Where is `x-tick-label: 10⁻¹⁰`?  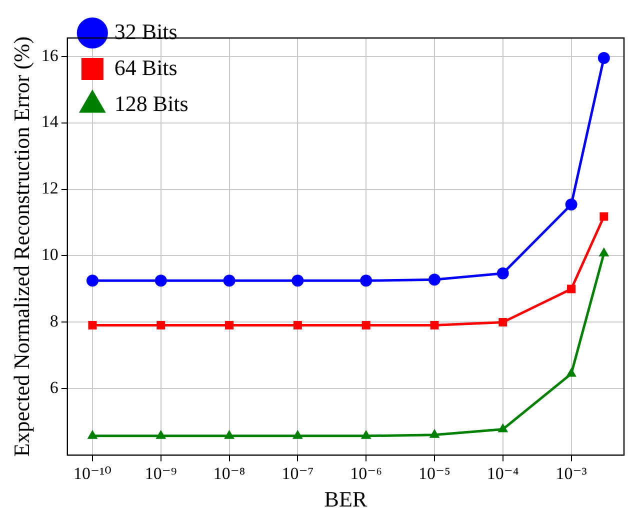
x-tick-label: 10⁻¹⁰ is located at coordinates (93, 473).